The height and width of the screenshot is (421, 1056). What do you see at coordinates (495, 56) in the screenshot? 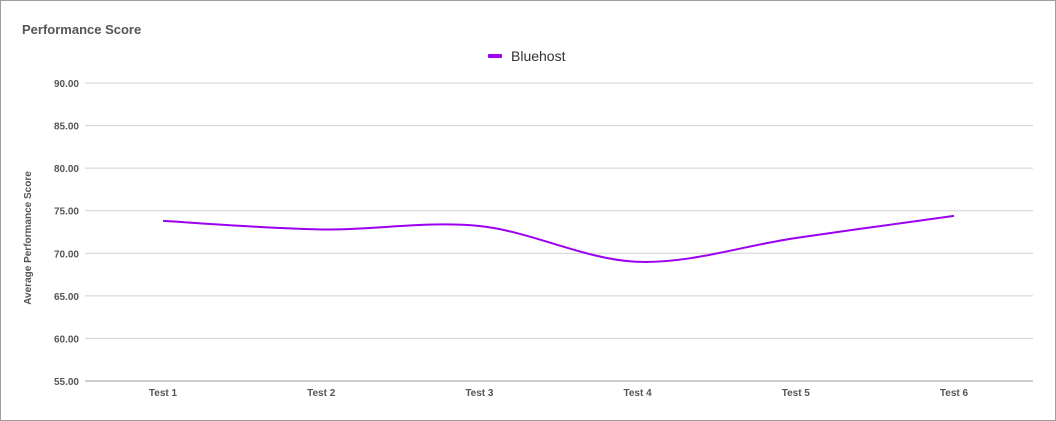
I see `legend-swatch` at bounding box center [495, 56].